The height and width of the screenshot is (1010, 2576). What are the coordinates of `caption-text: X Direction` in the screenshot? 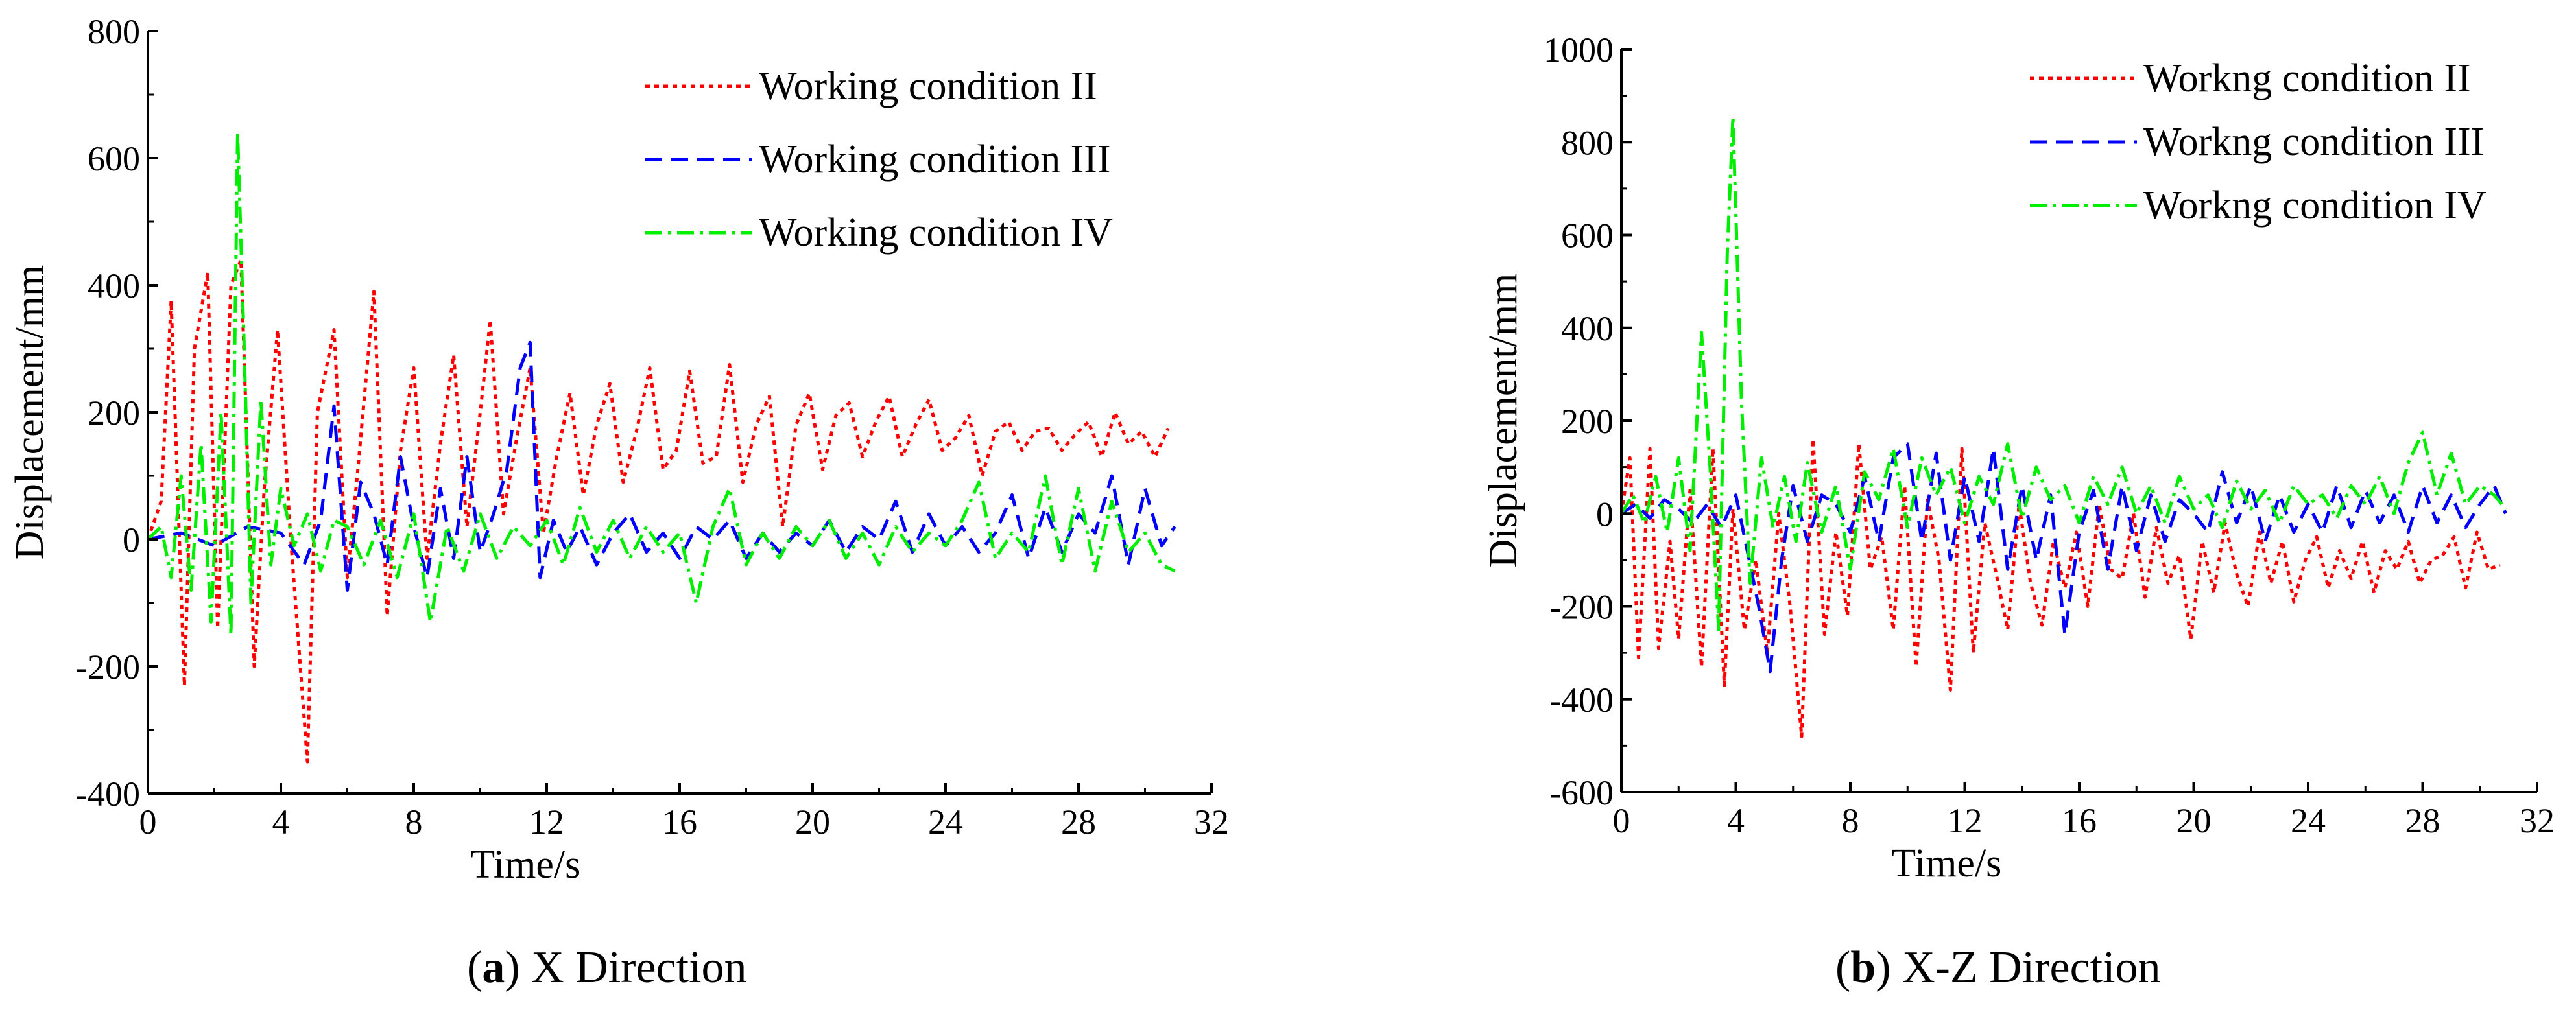 It's located at (638, 967).